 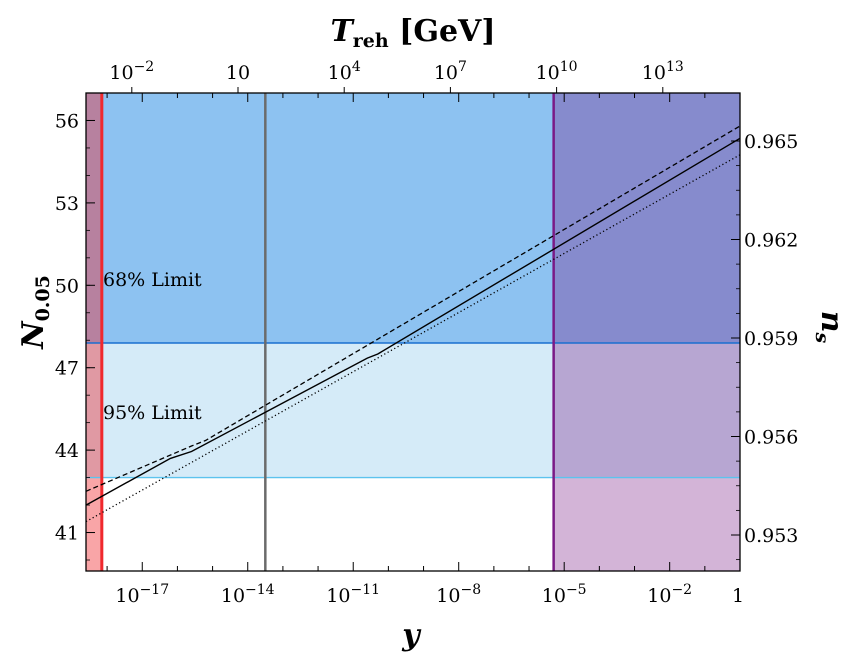 What do you see at coordinates (67, 121) in the screenshot?
I see `left-tick-label: 56` at bounding box center [67, 121].